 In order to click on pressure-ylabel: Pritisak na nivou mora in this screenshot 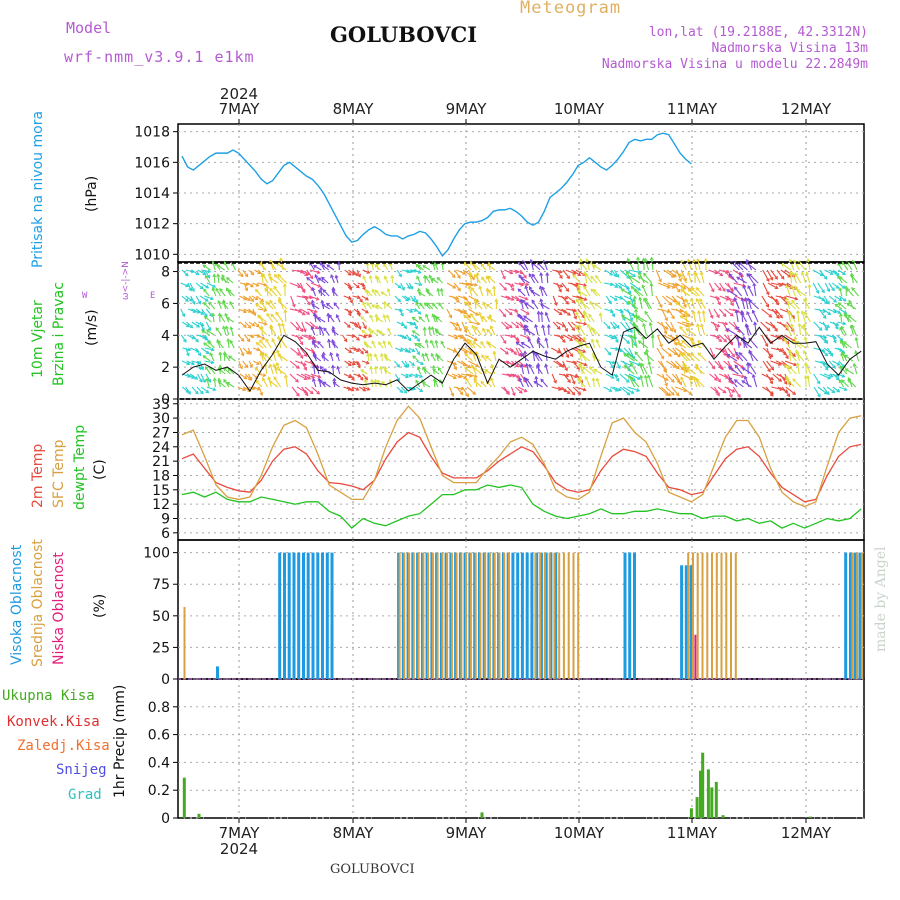, I will do `click(38, 189)`.